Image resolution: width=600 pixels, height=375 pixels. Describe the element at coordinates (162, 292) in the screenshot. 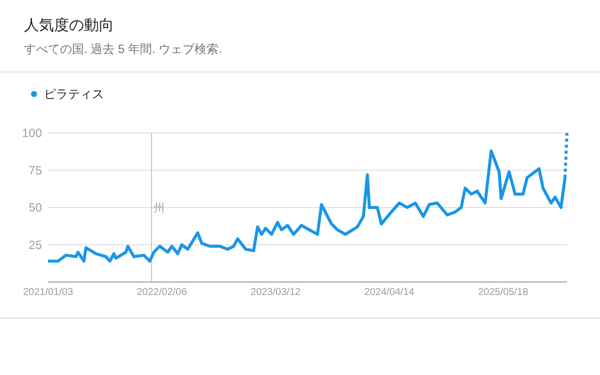

I see `x-tick-label: 2022/02/06` at that location.